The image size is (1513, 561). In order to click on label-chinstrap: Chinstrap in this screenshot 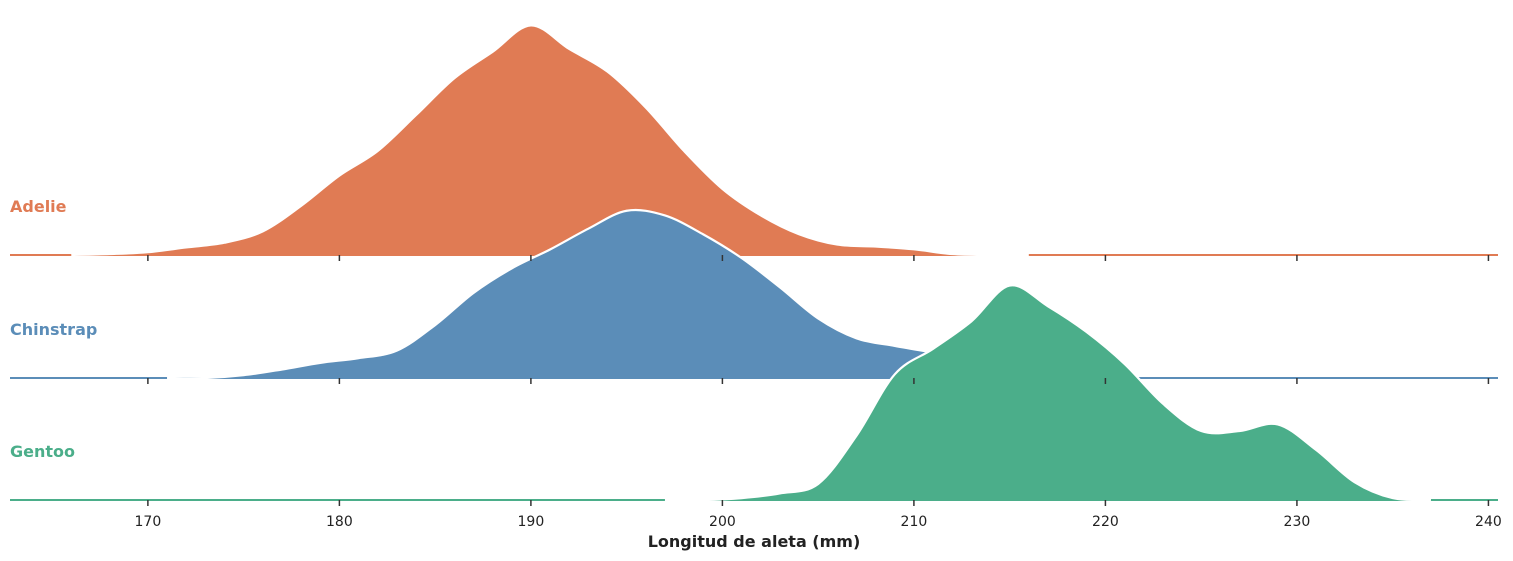, I will do `click(53, 329)`.